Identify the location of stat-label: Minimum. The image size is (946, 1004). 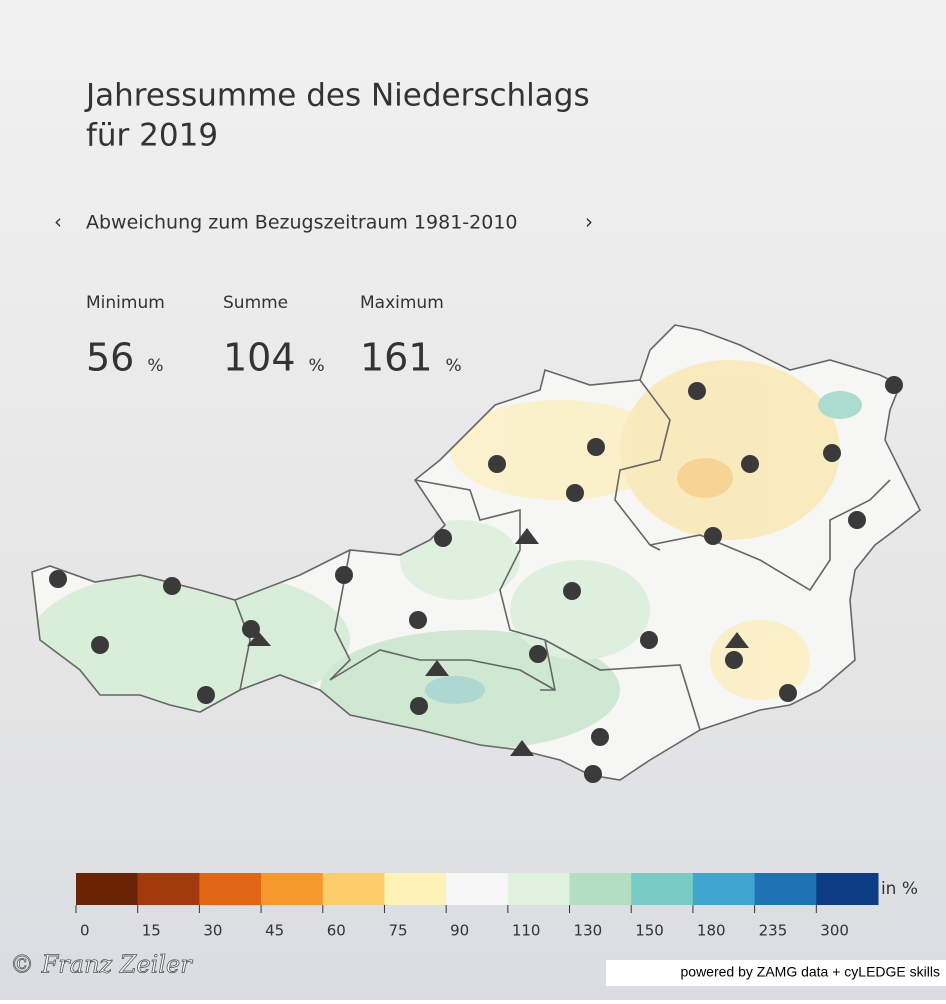
(125, 303).